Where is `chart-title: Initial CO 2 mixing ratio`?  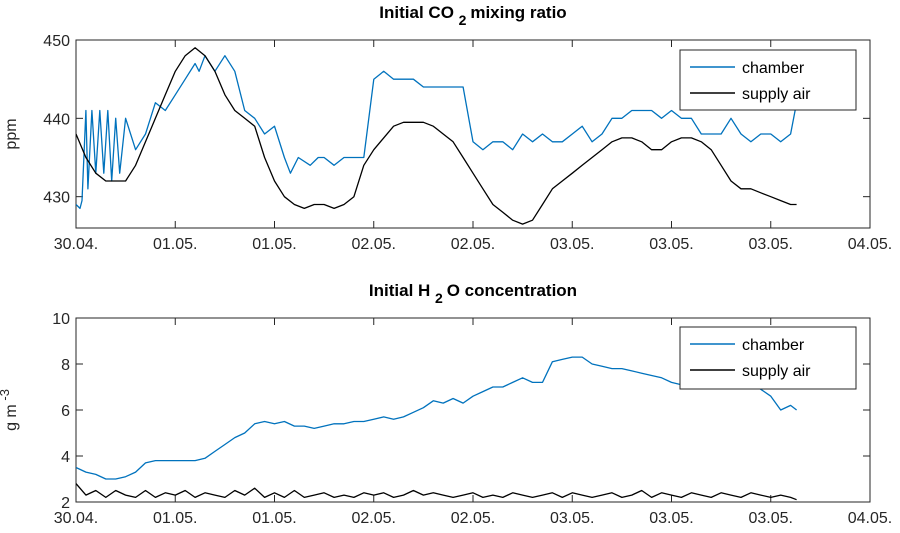 chart-title: Initial CO 2 mixing ratio is located at coordinates (472, 15).